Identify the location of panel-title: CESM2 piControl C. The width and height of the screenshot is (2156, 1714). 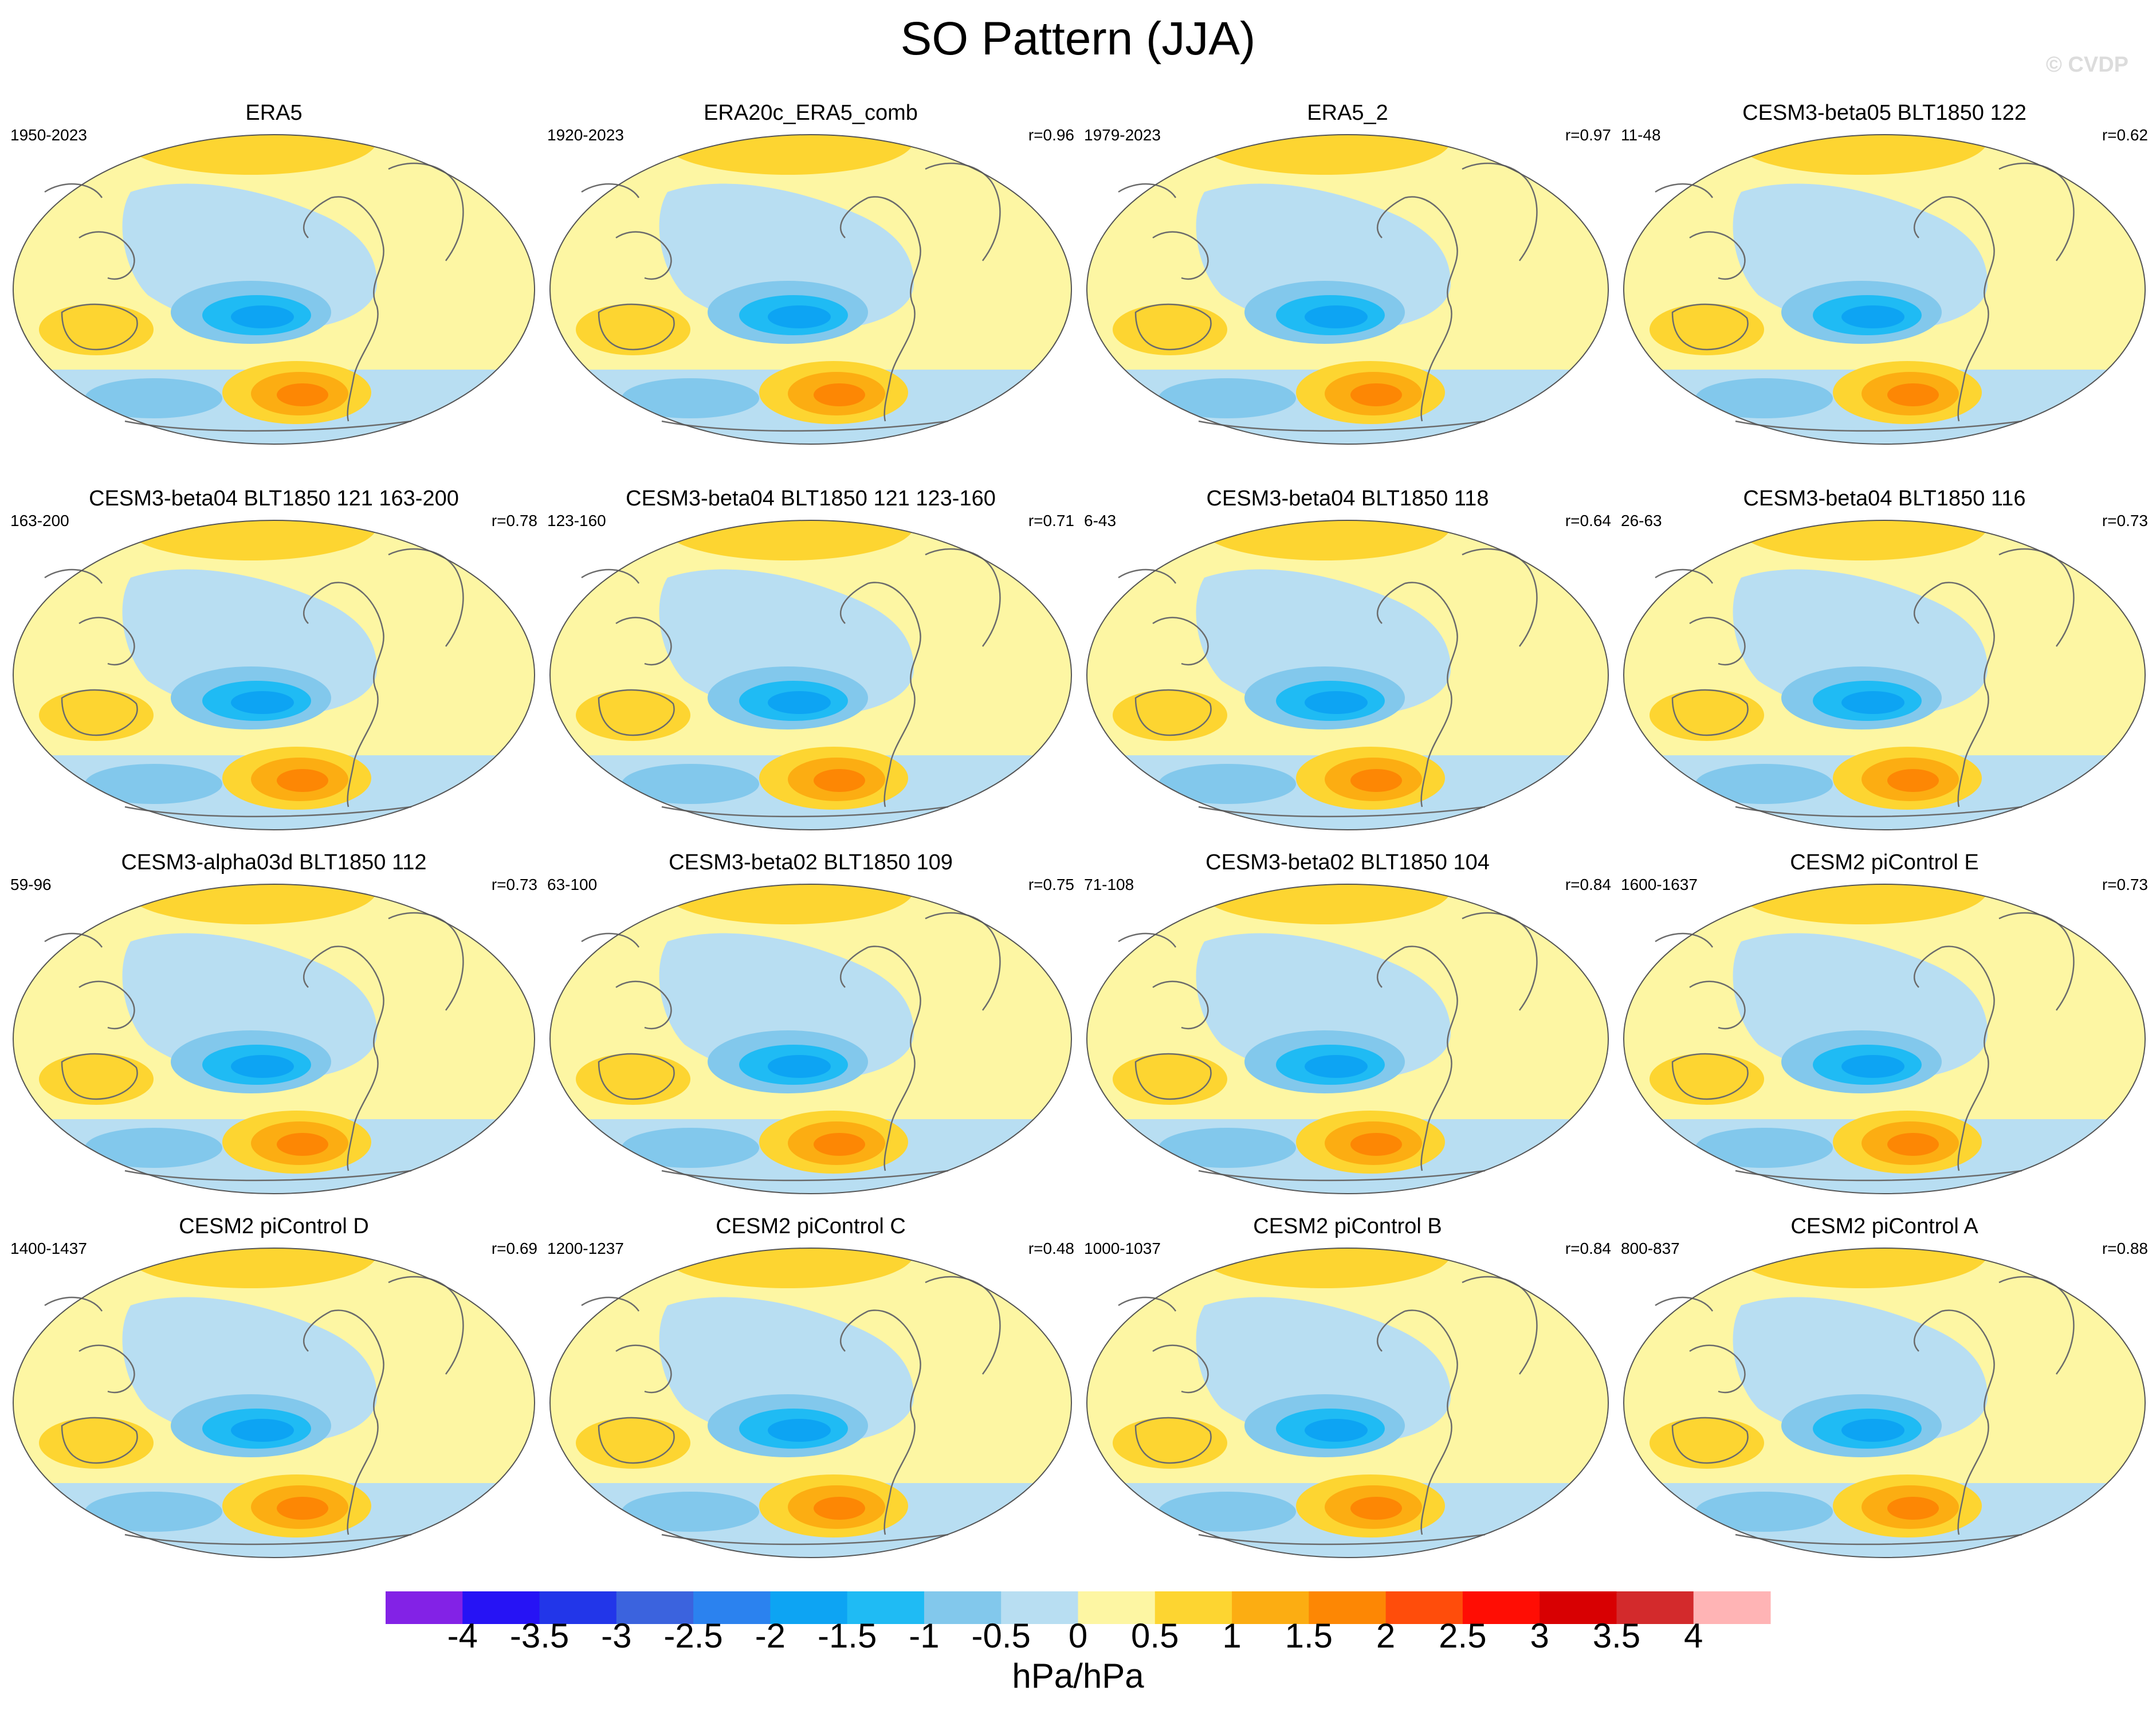
(811, 1226).